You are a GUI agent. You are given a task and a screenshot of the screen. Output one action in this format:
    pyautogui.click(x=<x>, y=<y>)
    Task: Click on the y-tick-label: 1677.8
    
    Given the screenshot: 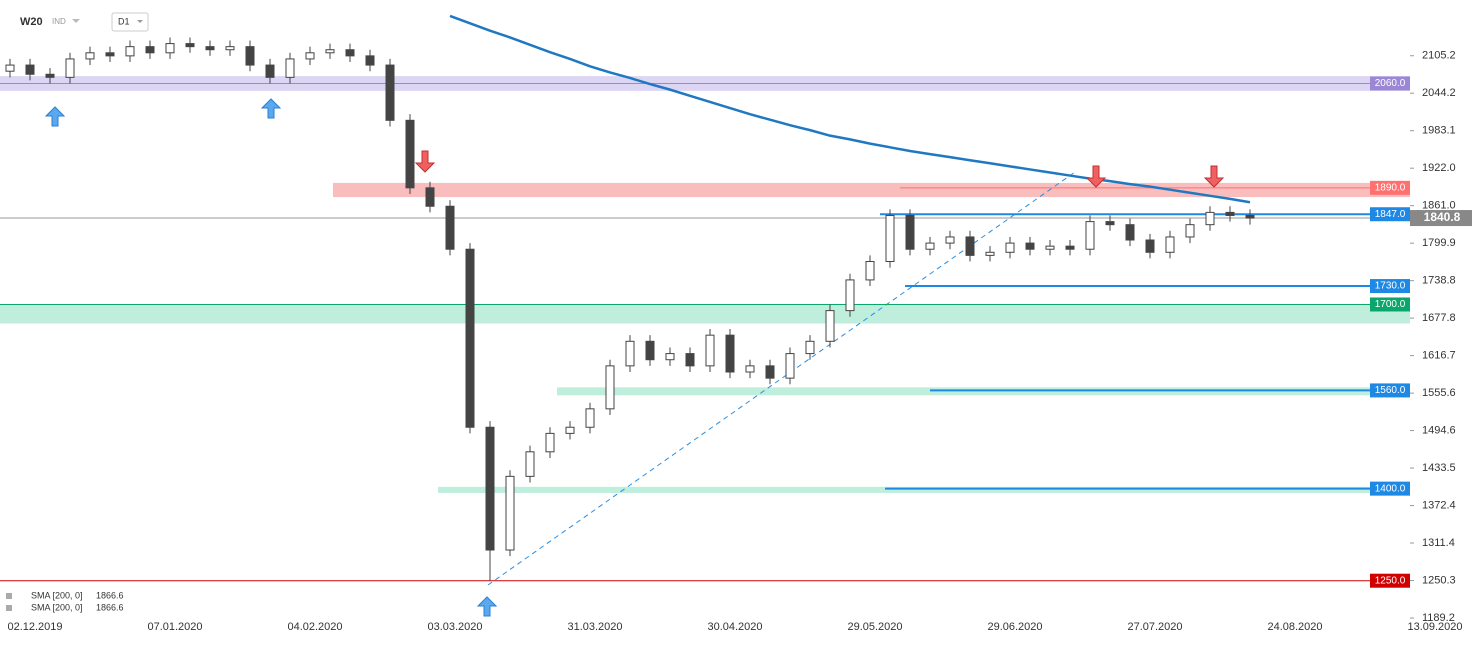 What is the action you would take?
    pyautogui.click(x=1439, y=318)
    